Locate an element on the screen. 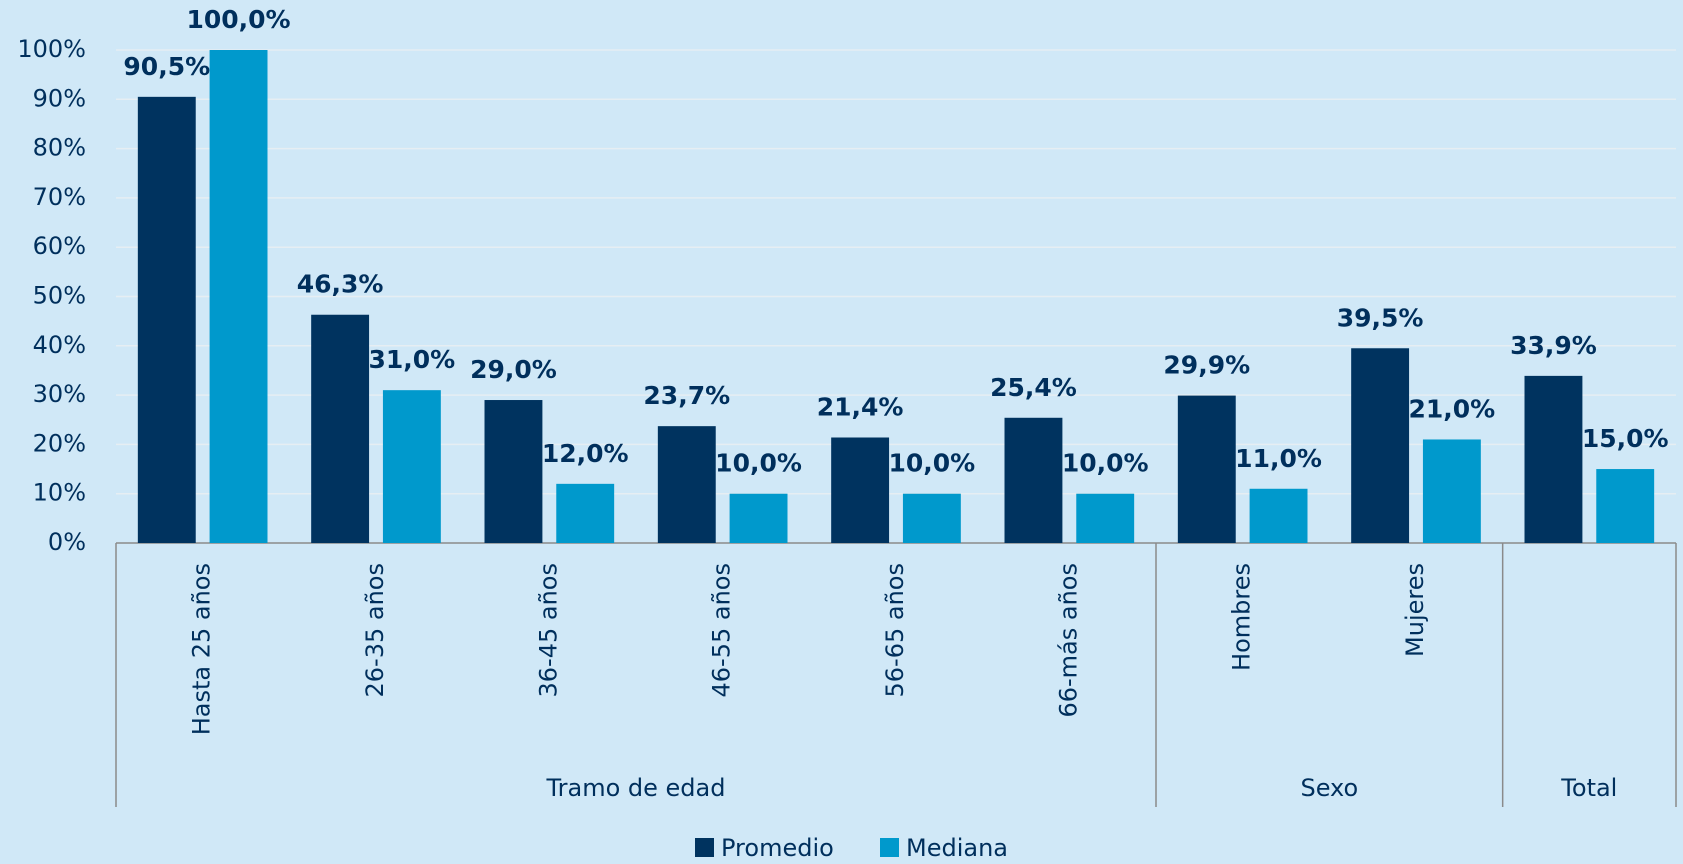 This screenshot has width=1683, height=864. value-label: 11,0% is located at coordinates (1278, 458).